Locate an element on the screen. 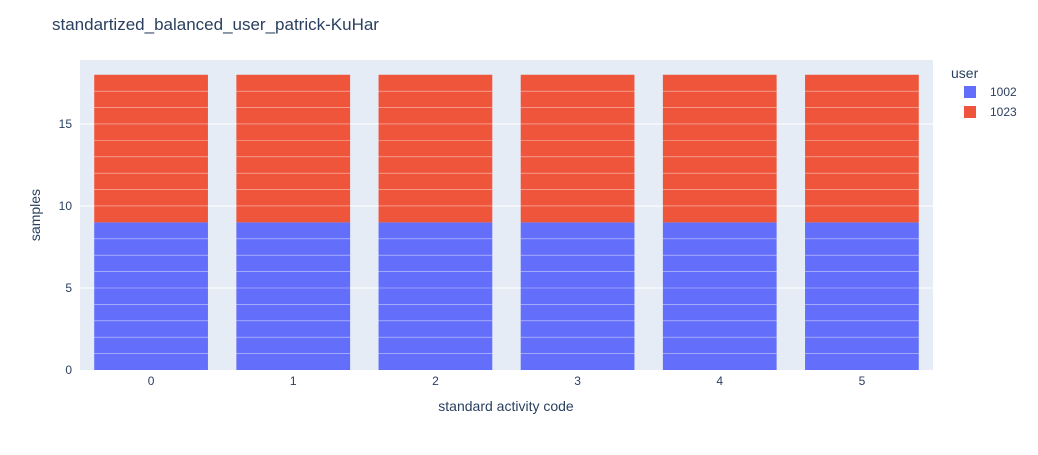  x-tick-label: 2 is located at coordinates (435, 381).